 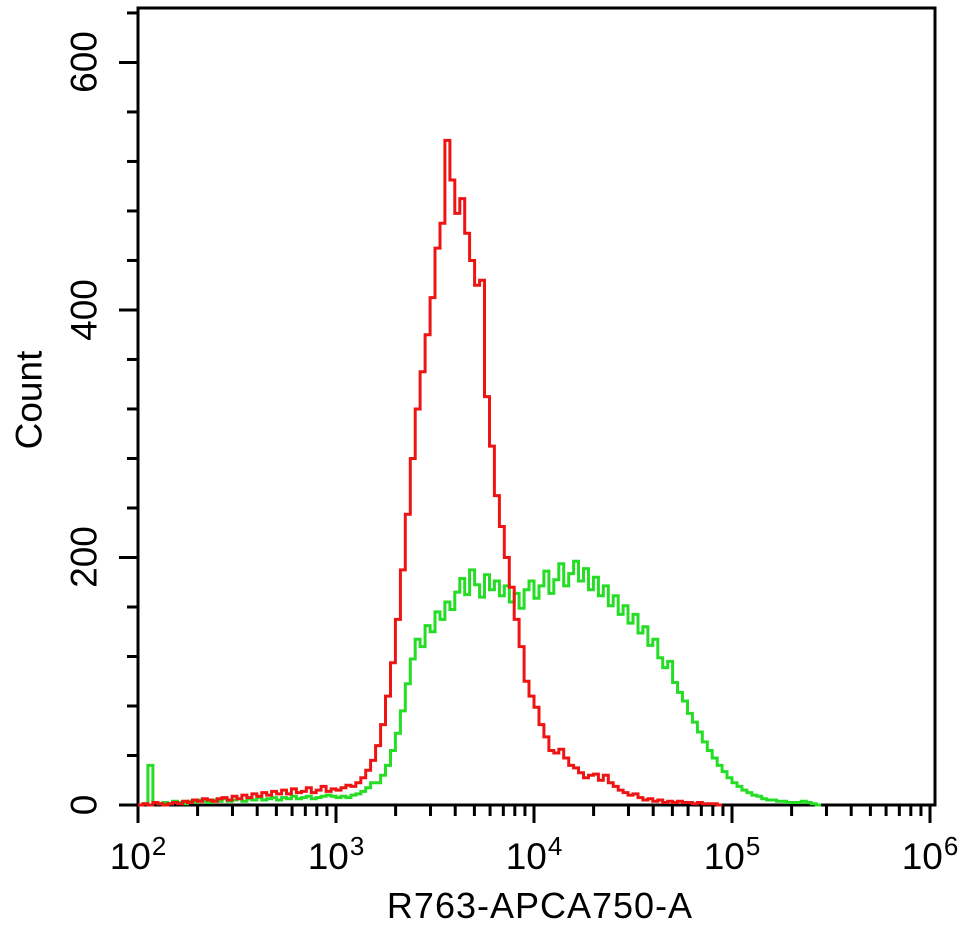 I want to click on y-tick-label-0: 0, so click(x=84, y=805).